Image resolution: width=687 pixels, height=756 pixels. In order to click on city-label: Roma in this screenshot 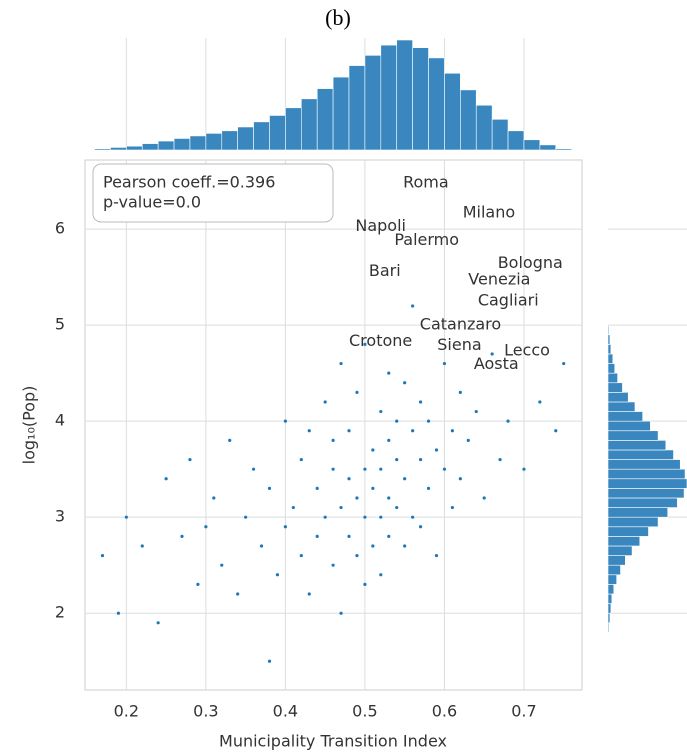, I will do `click(426, 182)`.